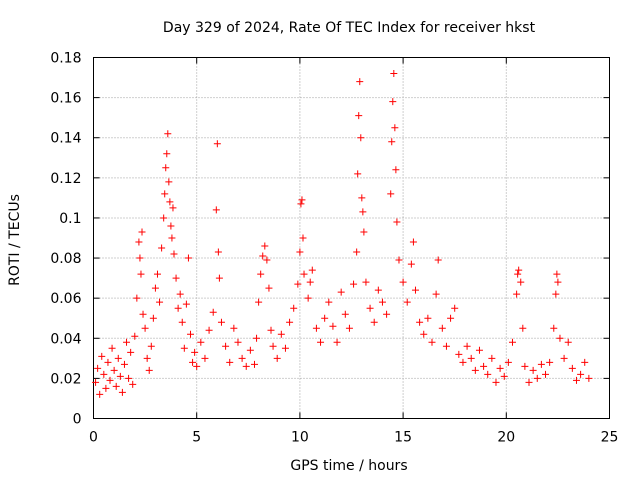  What do you see at coordinates (403, 438) in the screenshot?
I see `x-tick-label: 15` at bounding box center [403, 438].